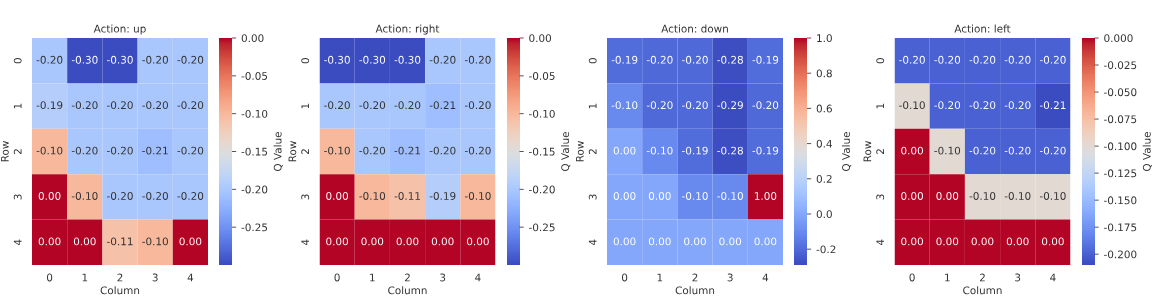 The width and height of the screenshot is (1152, 305). Describe the element at coordinates (254, 113) in the screenshot. I see `color-bar-label: -0.10` at that location.